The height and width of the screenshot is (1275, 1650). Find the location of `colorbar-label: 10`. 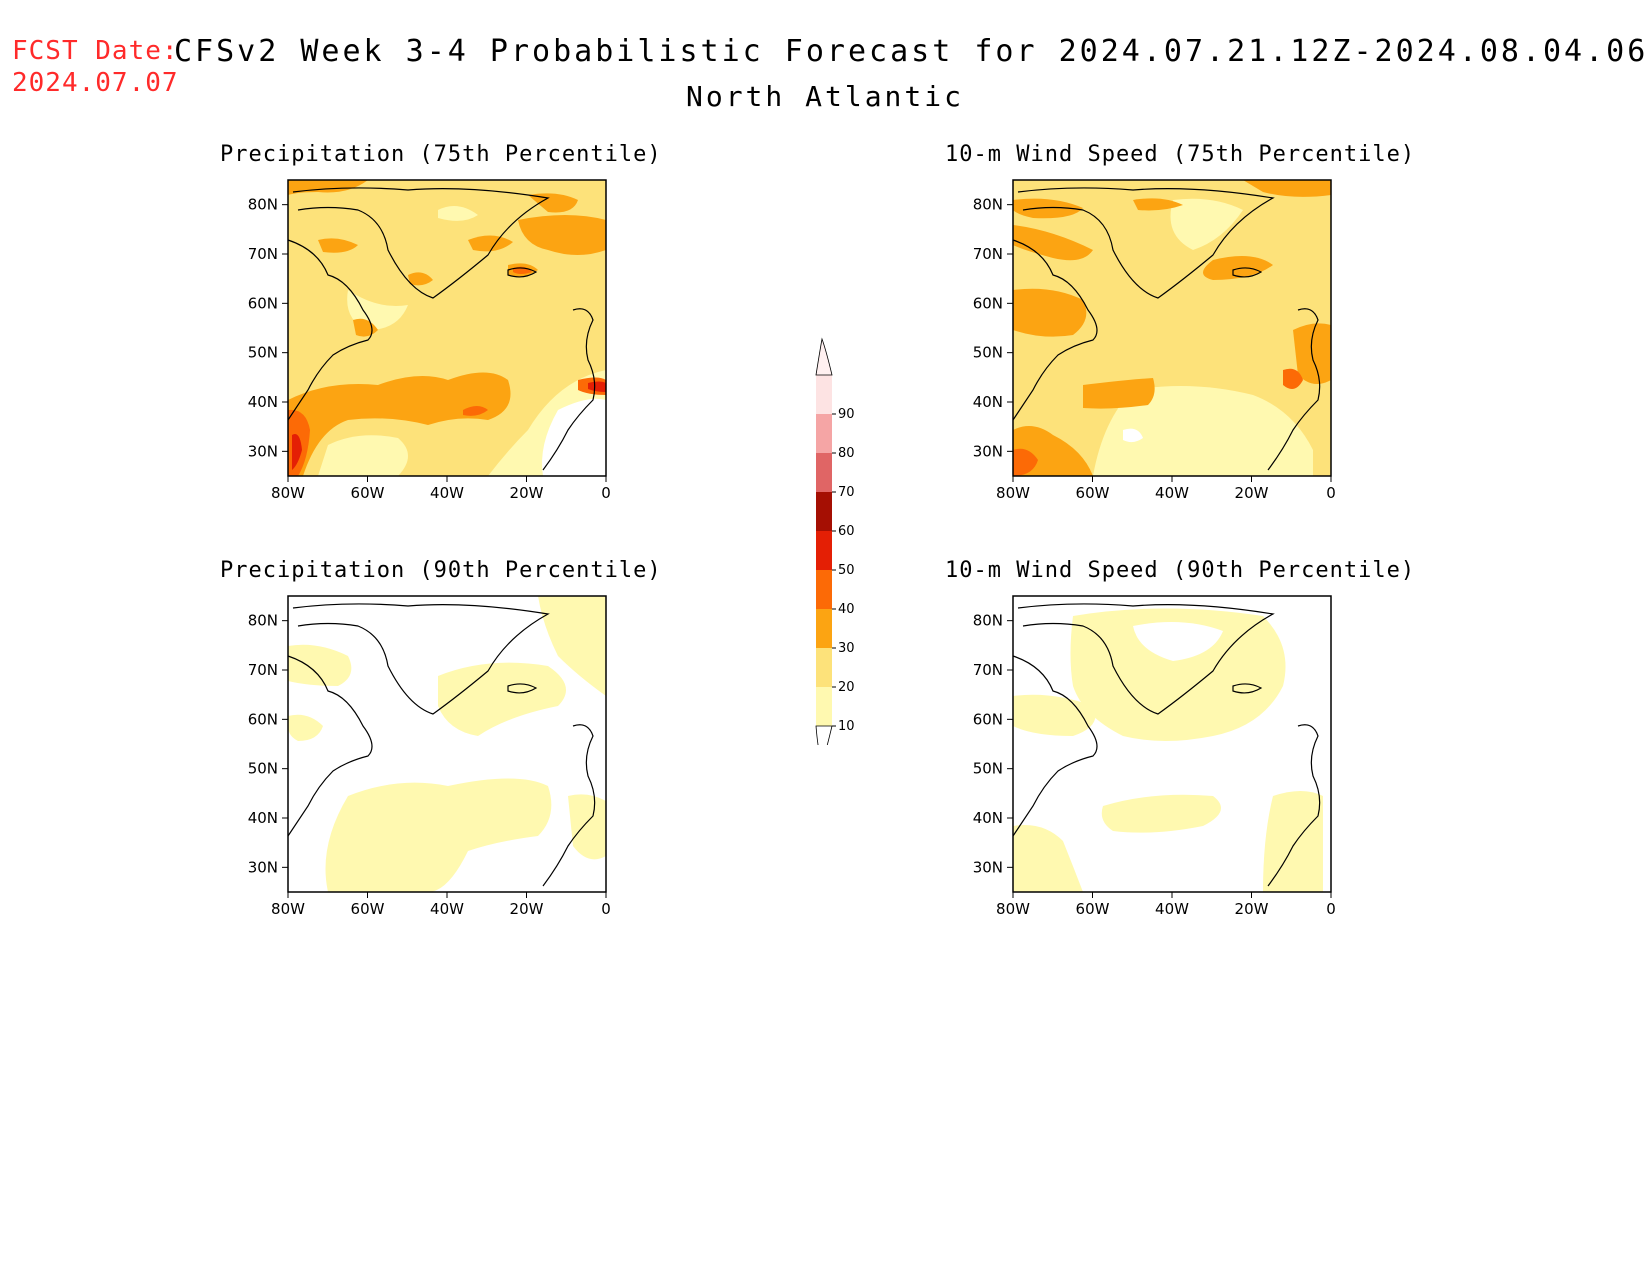

colorbar-label: 10 is located at coordinates (846, 726).